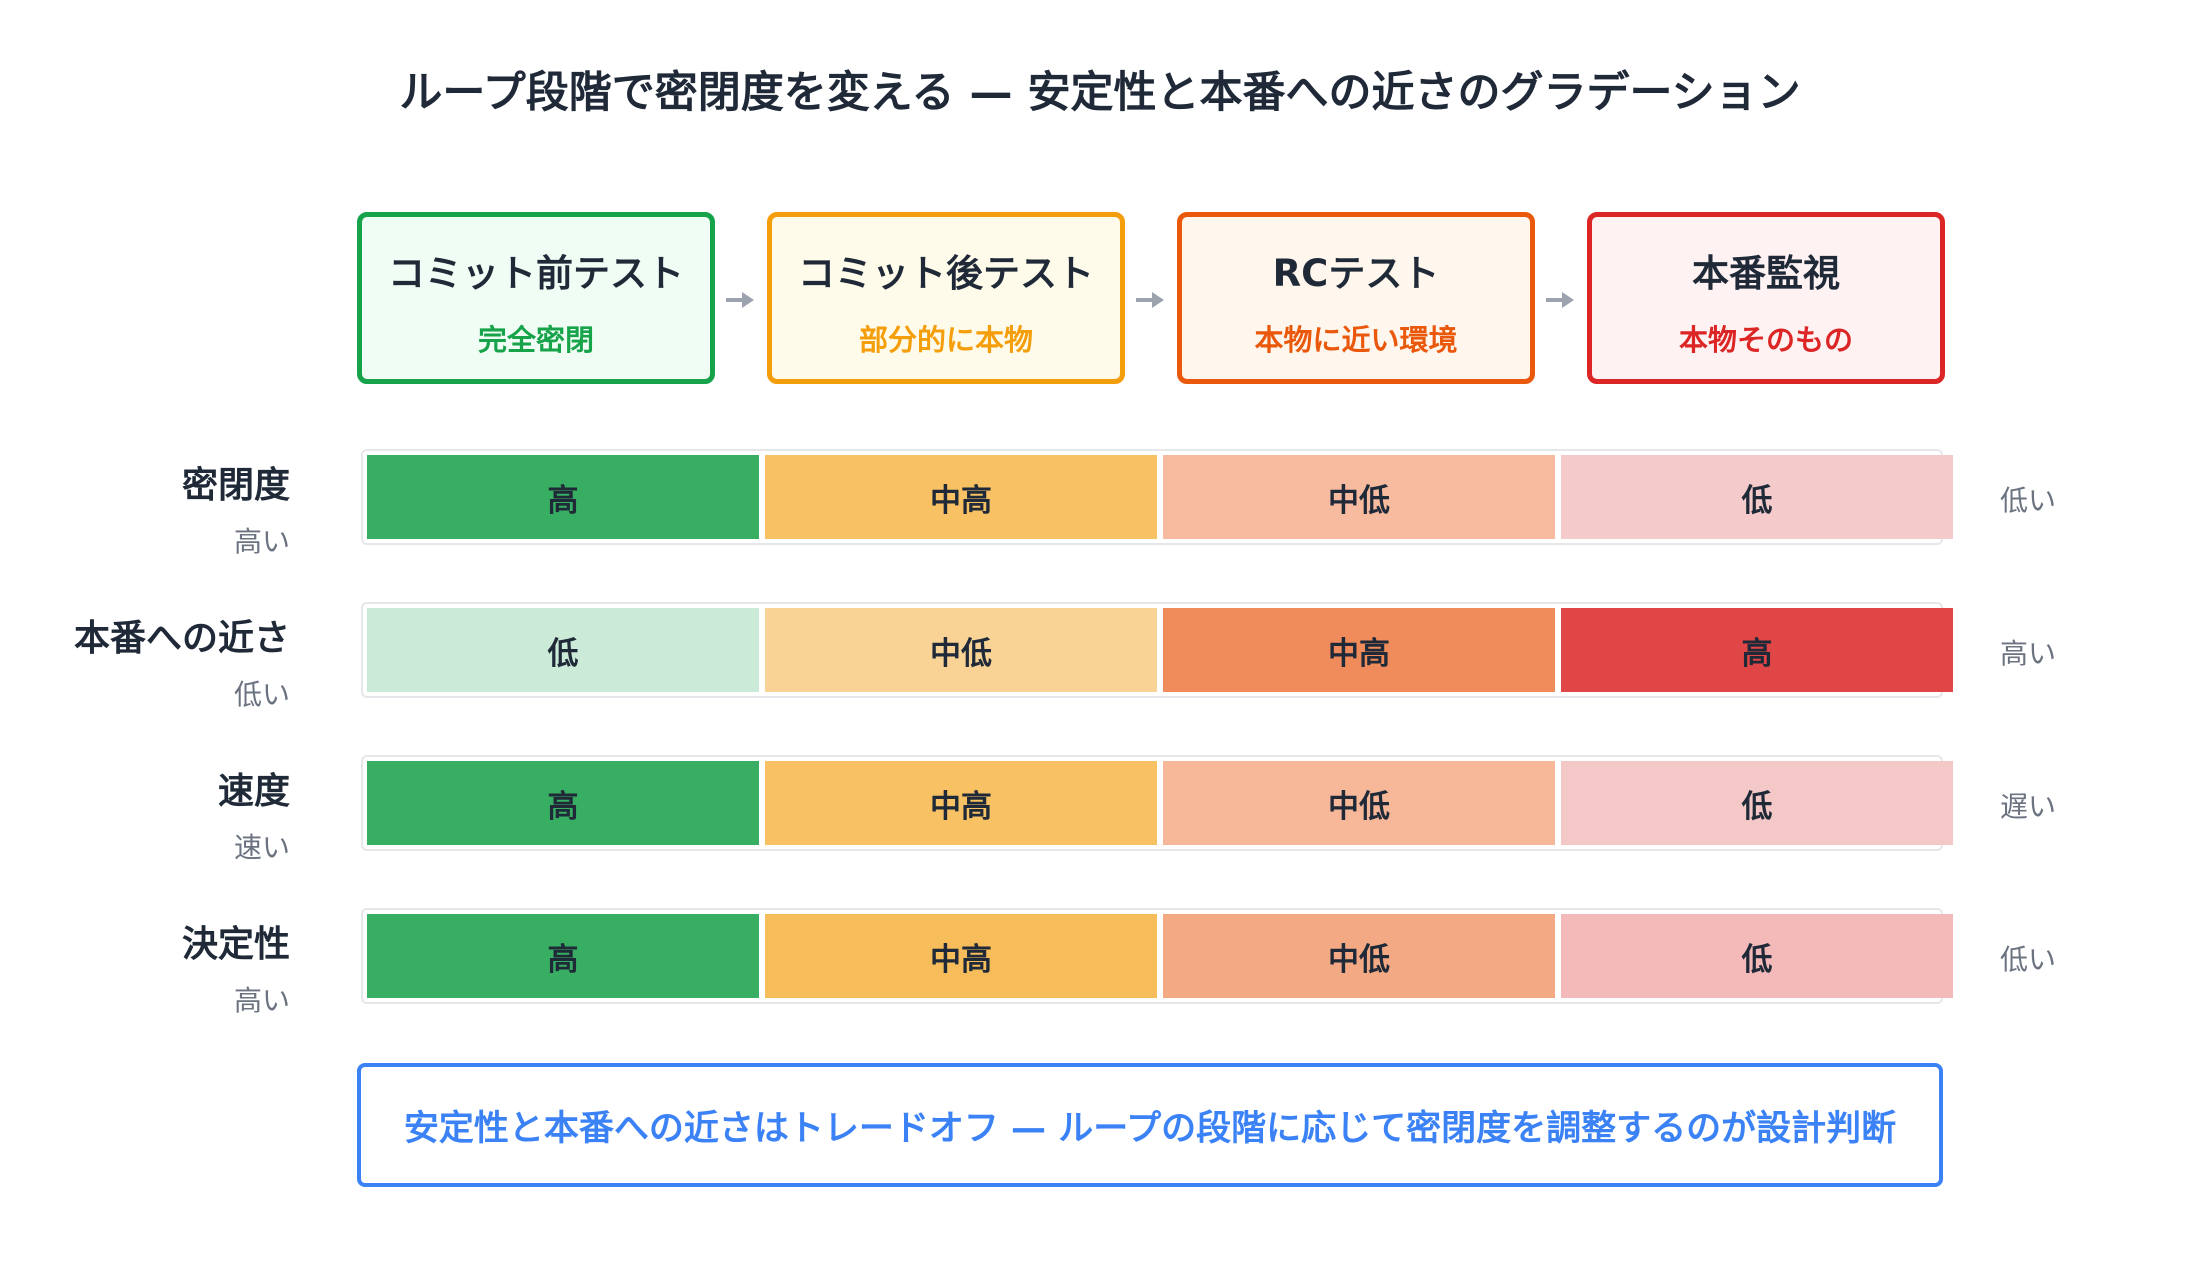 The height and width of the screenshot is (1272, 2200). Describe the element at coordinates (1100, 93) in the screenshot. I see `page-title: ループ段階で密閉度を変える — 安定性と本番への近さのグラデーション` at that location.